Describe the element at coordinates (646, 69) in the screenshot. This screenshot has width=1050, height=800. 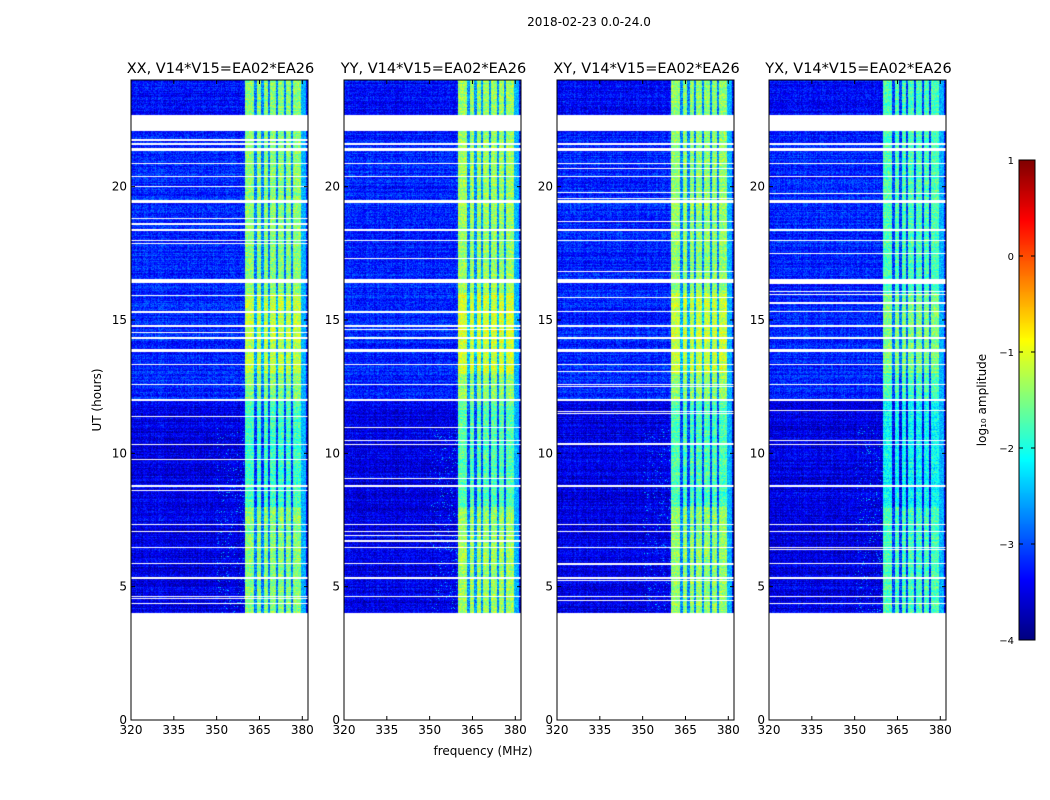
I see `panel-title-3: XY, V14*V15=EA02*EA26` at that location.